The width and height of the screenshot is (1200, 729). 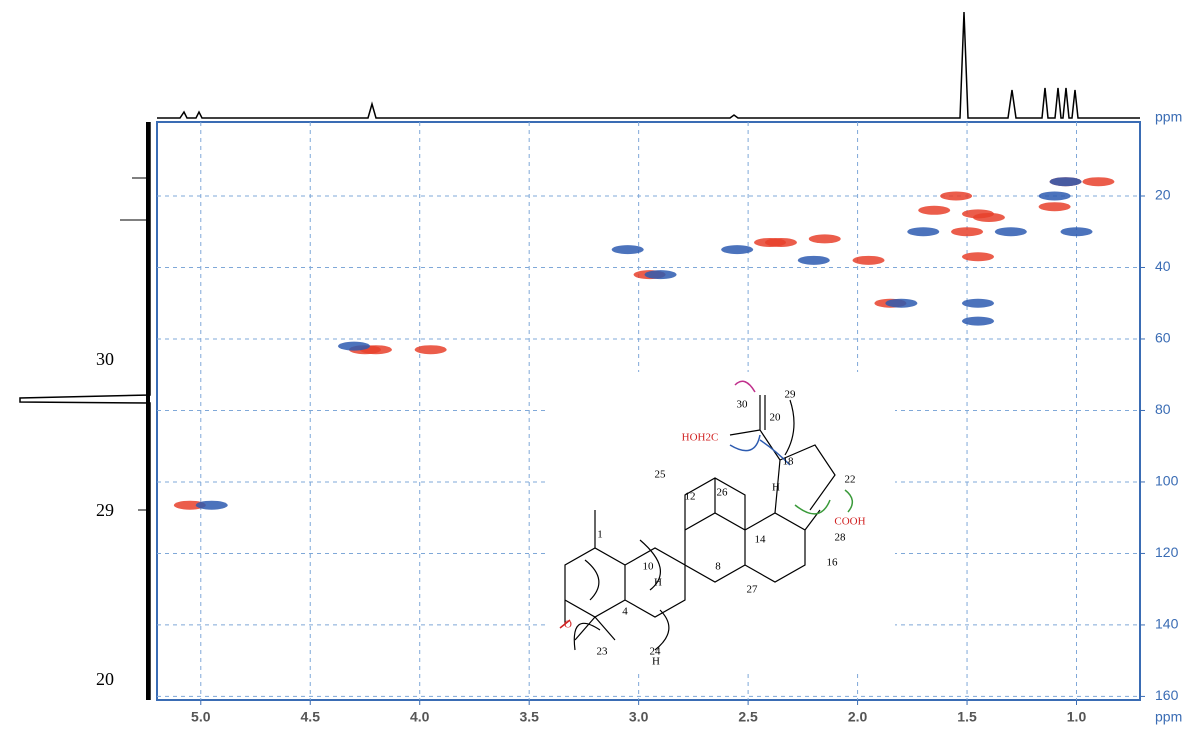 What do you see at coordinates (1163, 409) in the screenshot?
I see `y-tick-label: 80` at bounding box center [1163, 409].